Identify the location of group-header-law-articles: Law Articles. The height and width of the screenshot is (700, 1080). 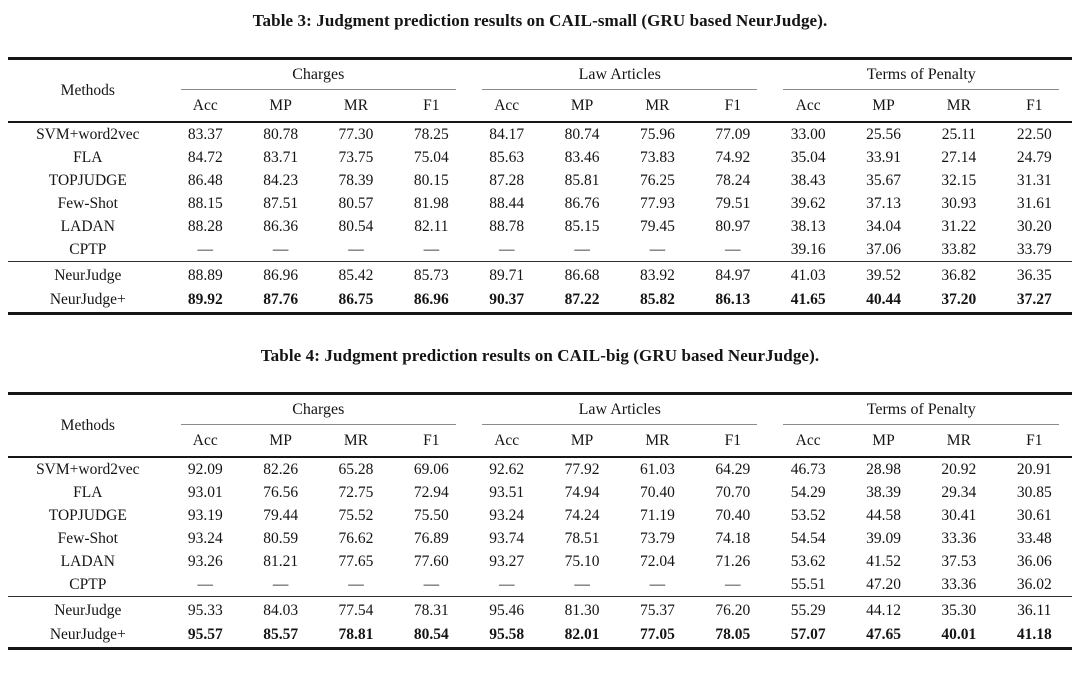
(619, 410).